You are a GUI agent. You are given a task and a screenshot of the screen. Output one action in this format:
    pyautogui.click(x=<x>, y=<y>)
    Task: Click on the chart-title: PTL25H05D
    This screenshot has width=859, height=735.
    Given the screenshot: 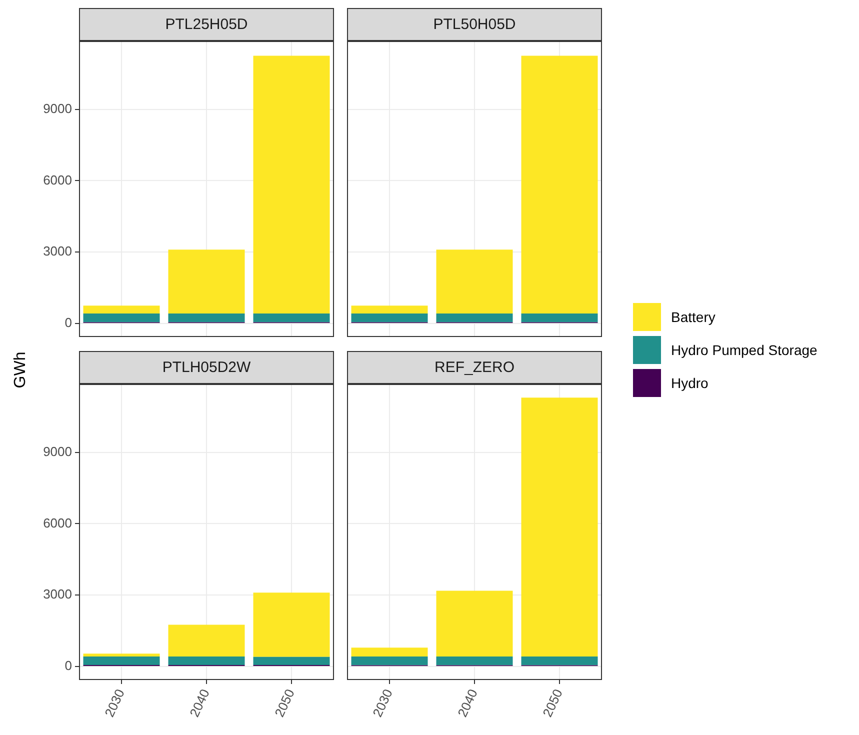 What is the action you would take?
    pyautogui.click(x=206, y=24)
    